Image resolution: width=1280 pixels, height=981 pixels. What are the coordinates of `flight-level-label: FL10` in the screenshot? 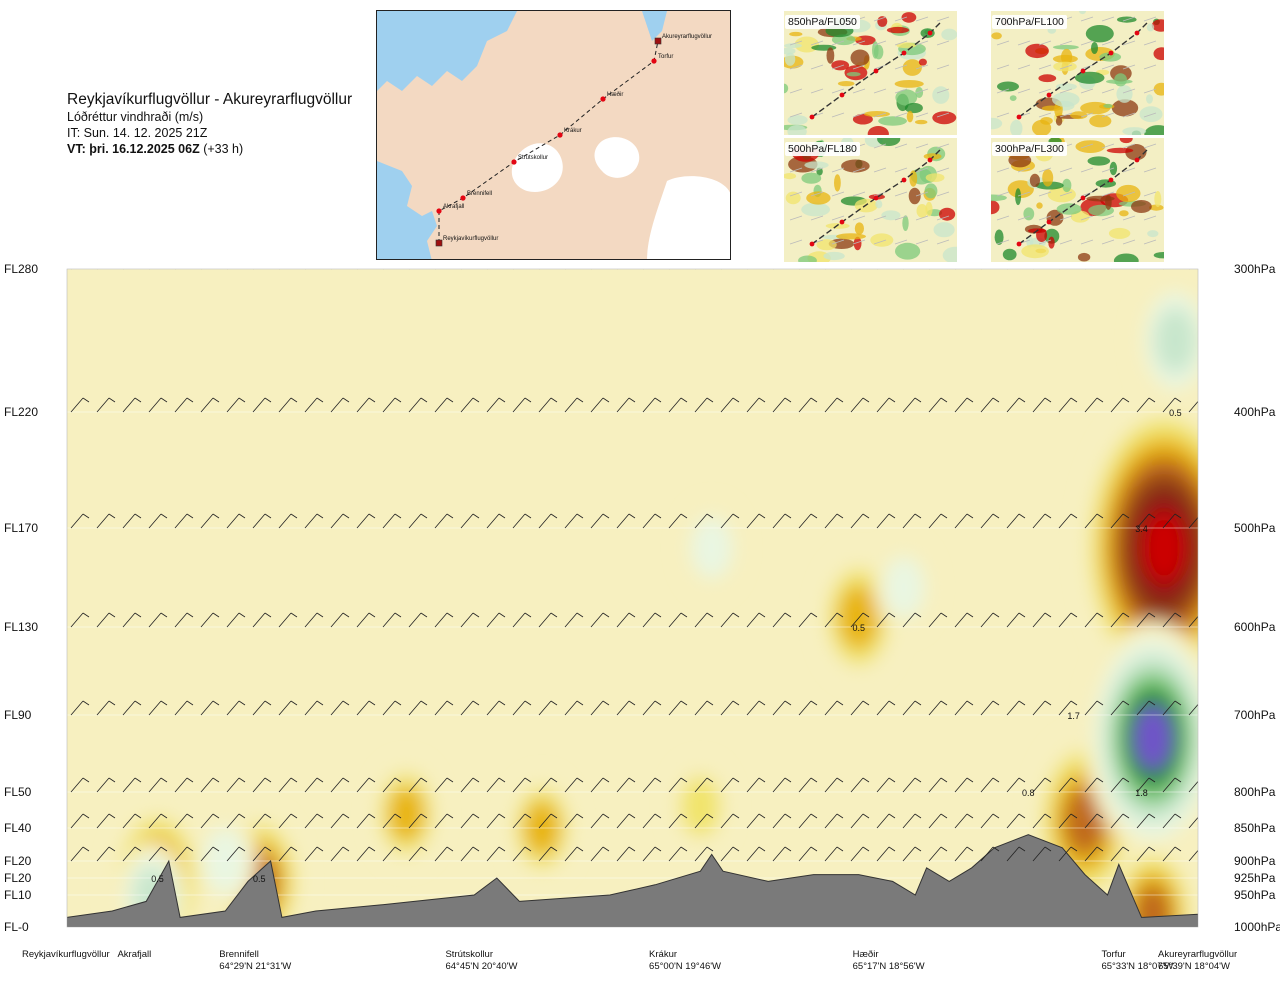 It's located at (18, 895).